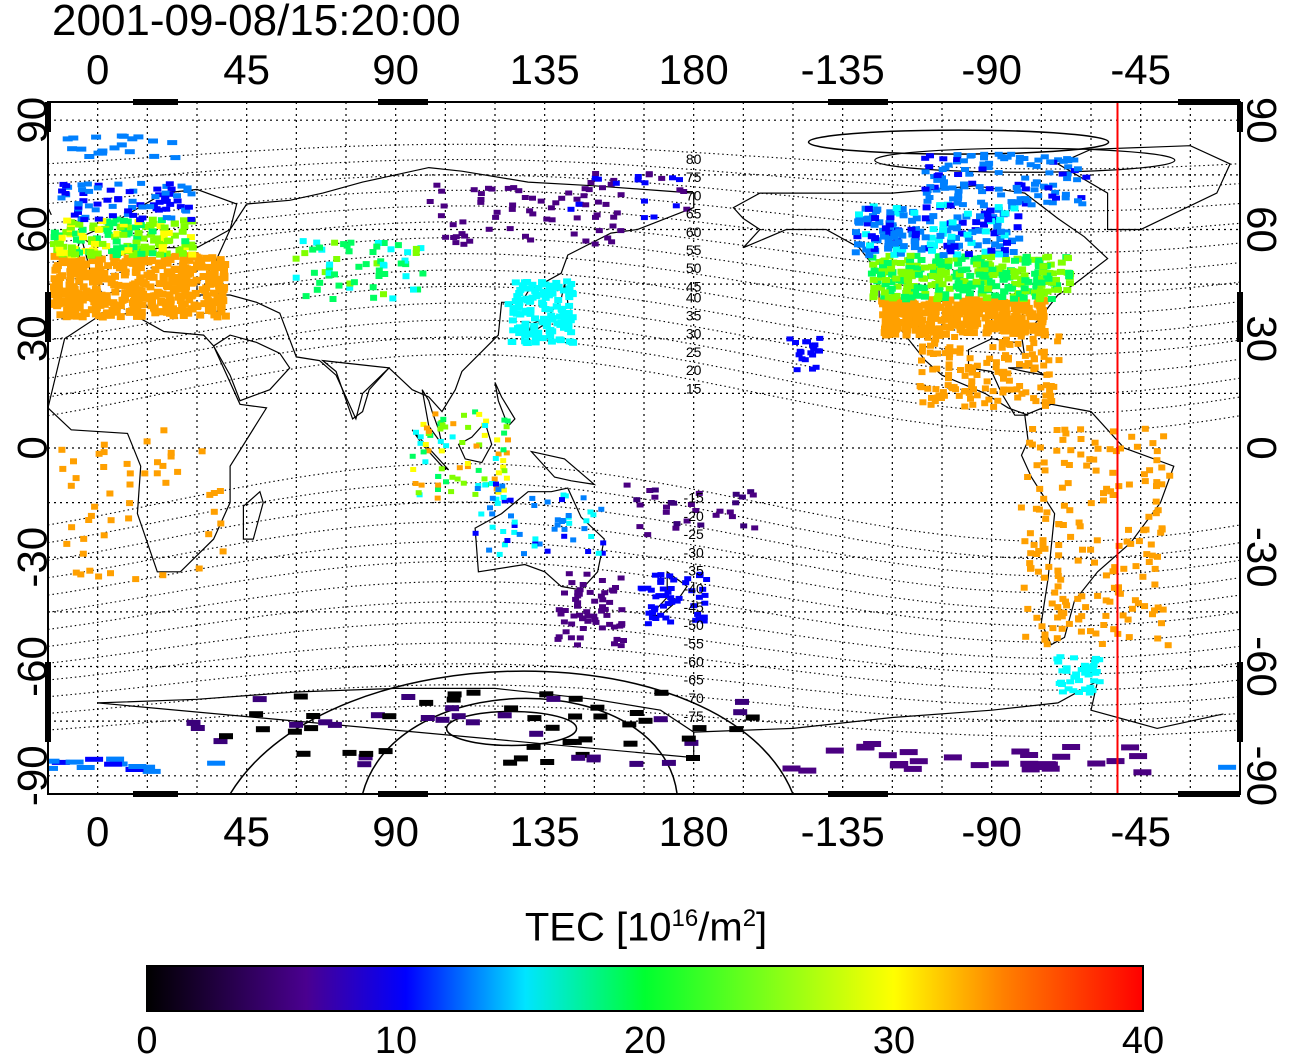 This screenshot has width=1292, height=1063. What do you see at coordinates (694, 516) in the screenshot?
I see `contour-label: -20` at bounding box center [694, 516].